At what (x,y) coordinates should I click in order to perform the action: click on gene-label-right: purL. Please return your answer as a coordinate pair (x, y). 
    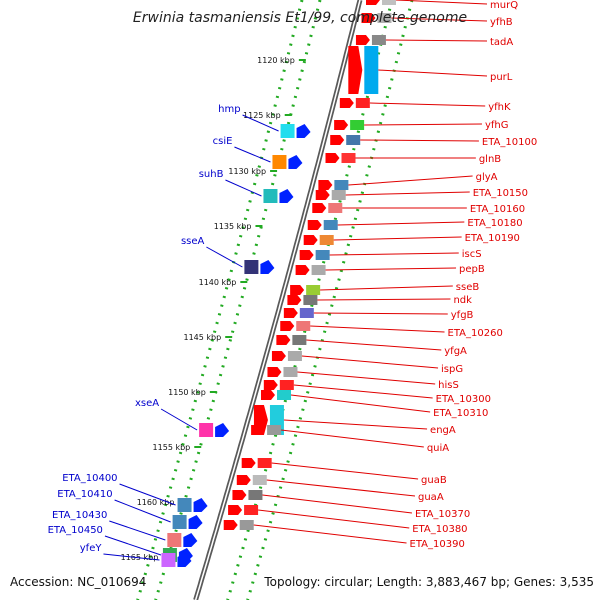
    Looking at the image, I should click on (501, 77).